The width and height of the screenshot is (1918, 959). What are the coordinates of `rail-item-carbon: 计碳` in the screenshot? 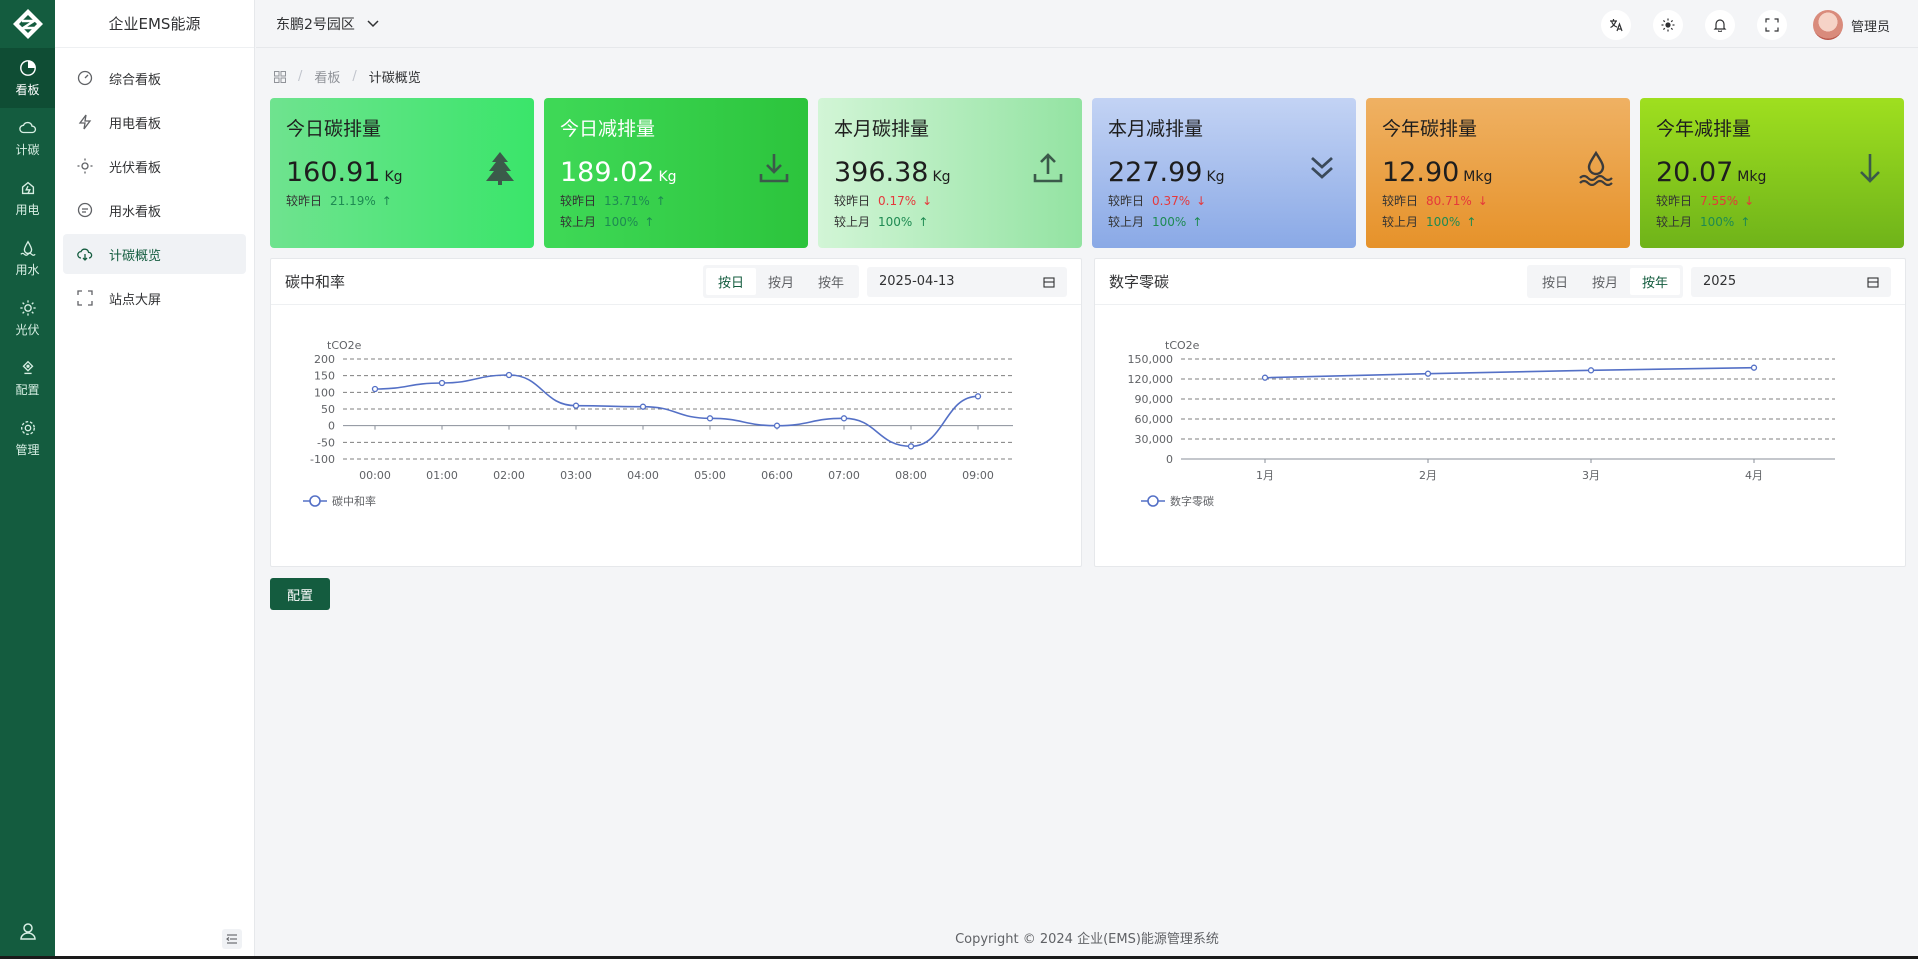 It's located at (27, 138).